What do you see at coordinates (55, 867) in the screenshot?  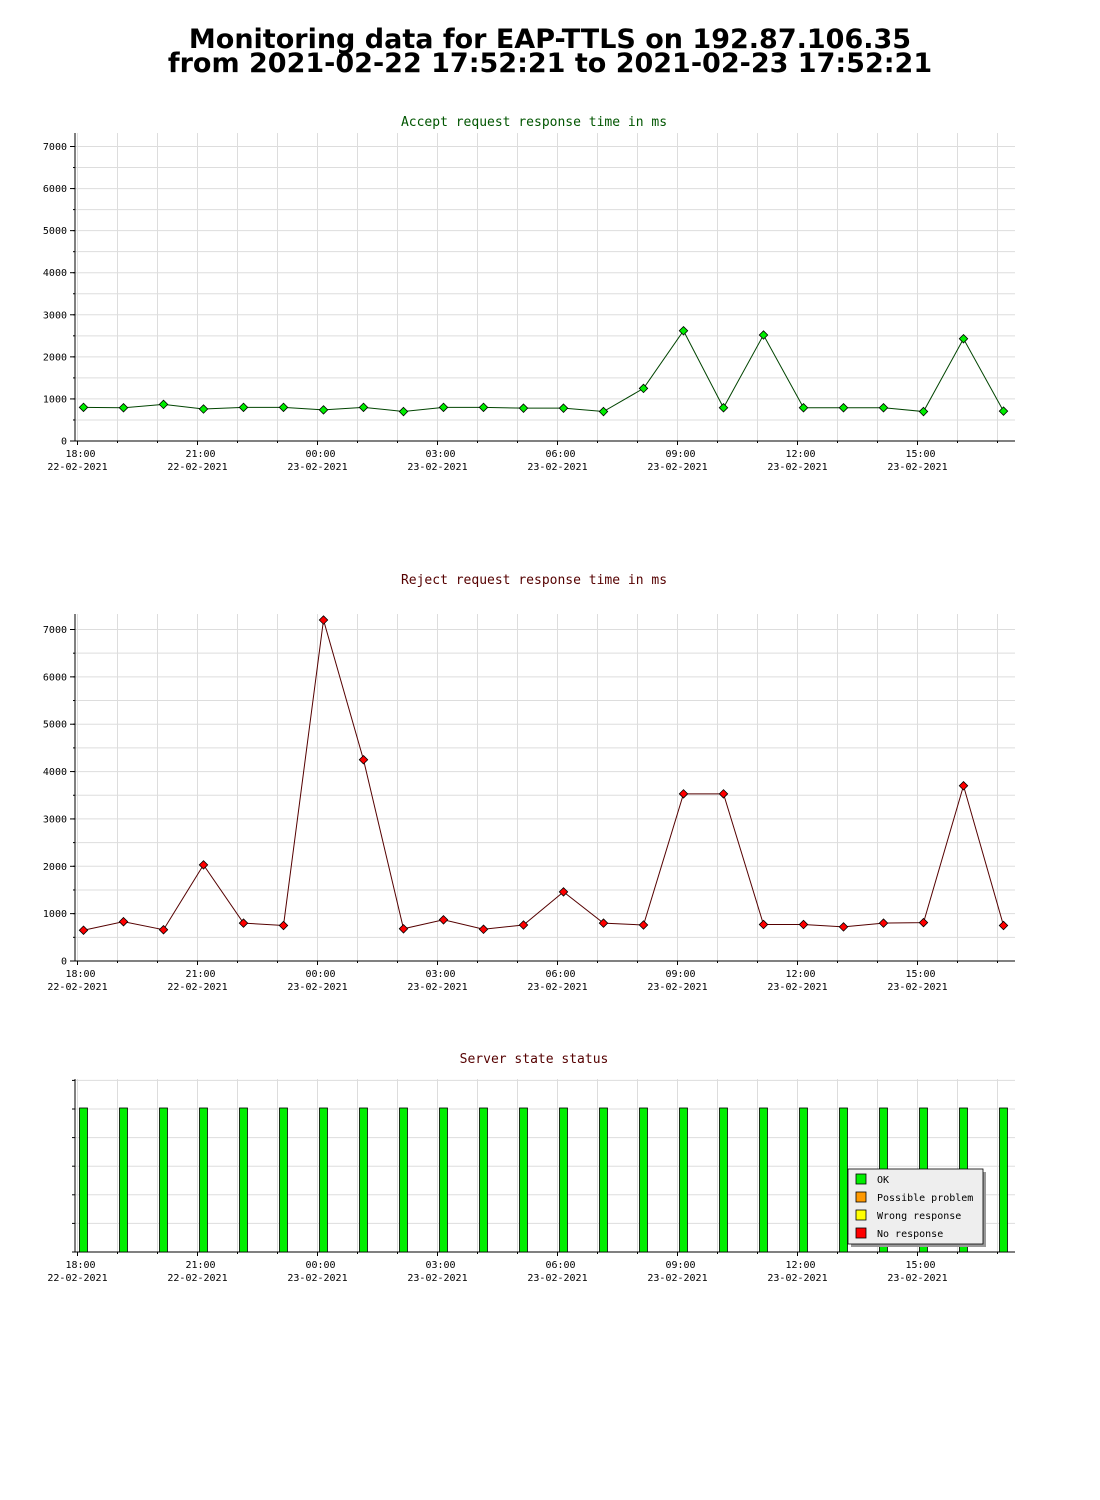 I see `reject-y-tick-label: 2000` at bounding box center [55, 867].